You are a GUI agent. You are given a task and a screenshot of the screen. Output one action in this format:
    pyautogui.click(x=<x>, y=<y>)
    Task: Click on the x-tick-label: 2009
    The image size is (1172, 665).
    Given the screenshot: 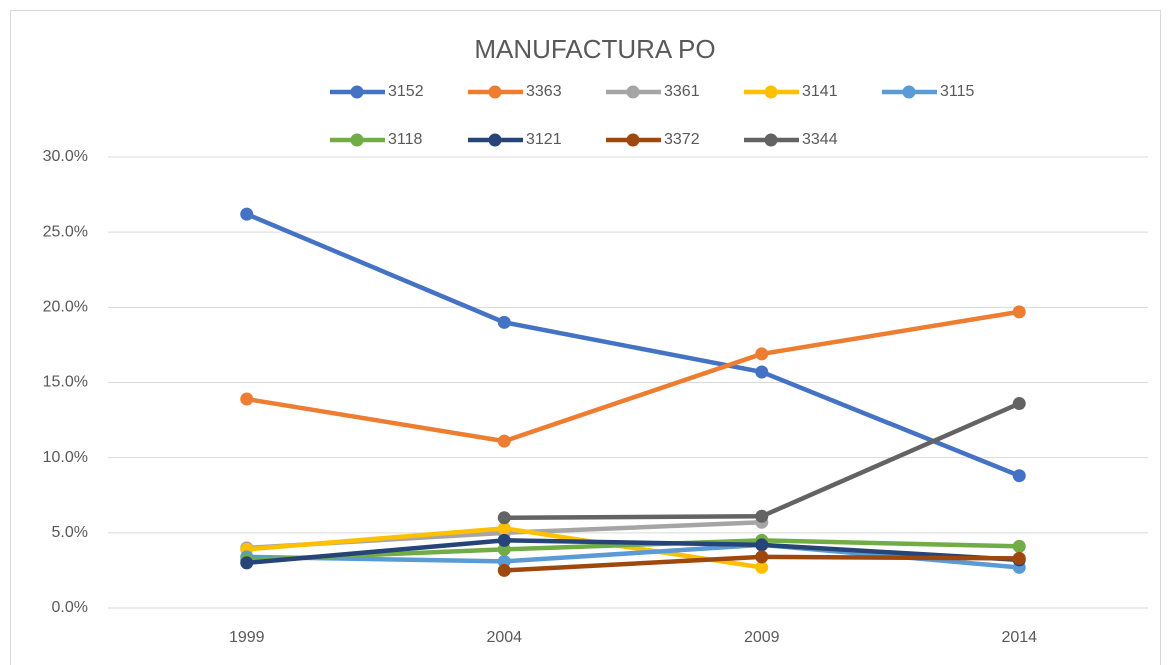 What is the action you would take?
    pyautogui.click(x=762, y=637)
    